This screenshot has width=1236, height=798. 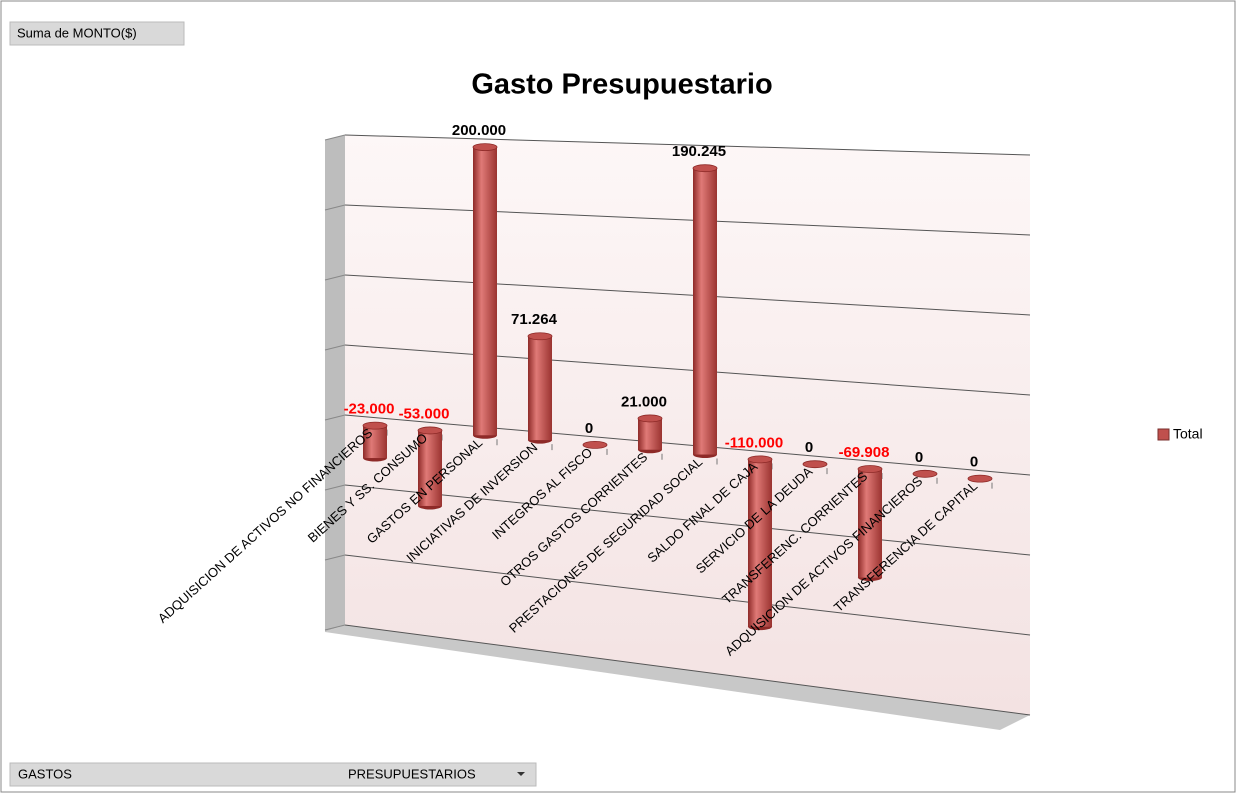 I want to click on data-label: -110.000, so click(x=754, y=442).